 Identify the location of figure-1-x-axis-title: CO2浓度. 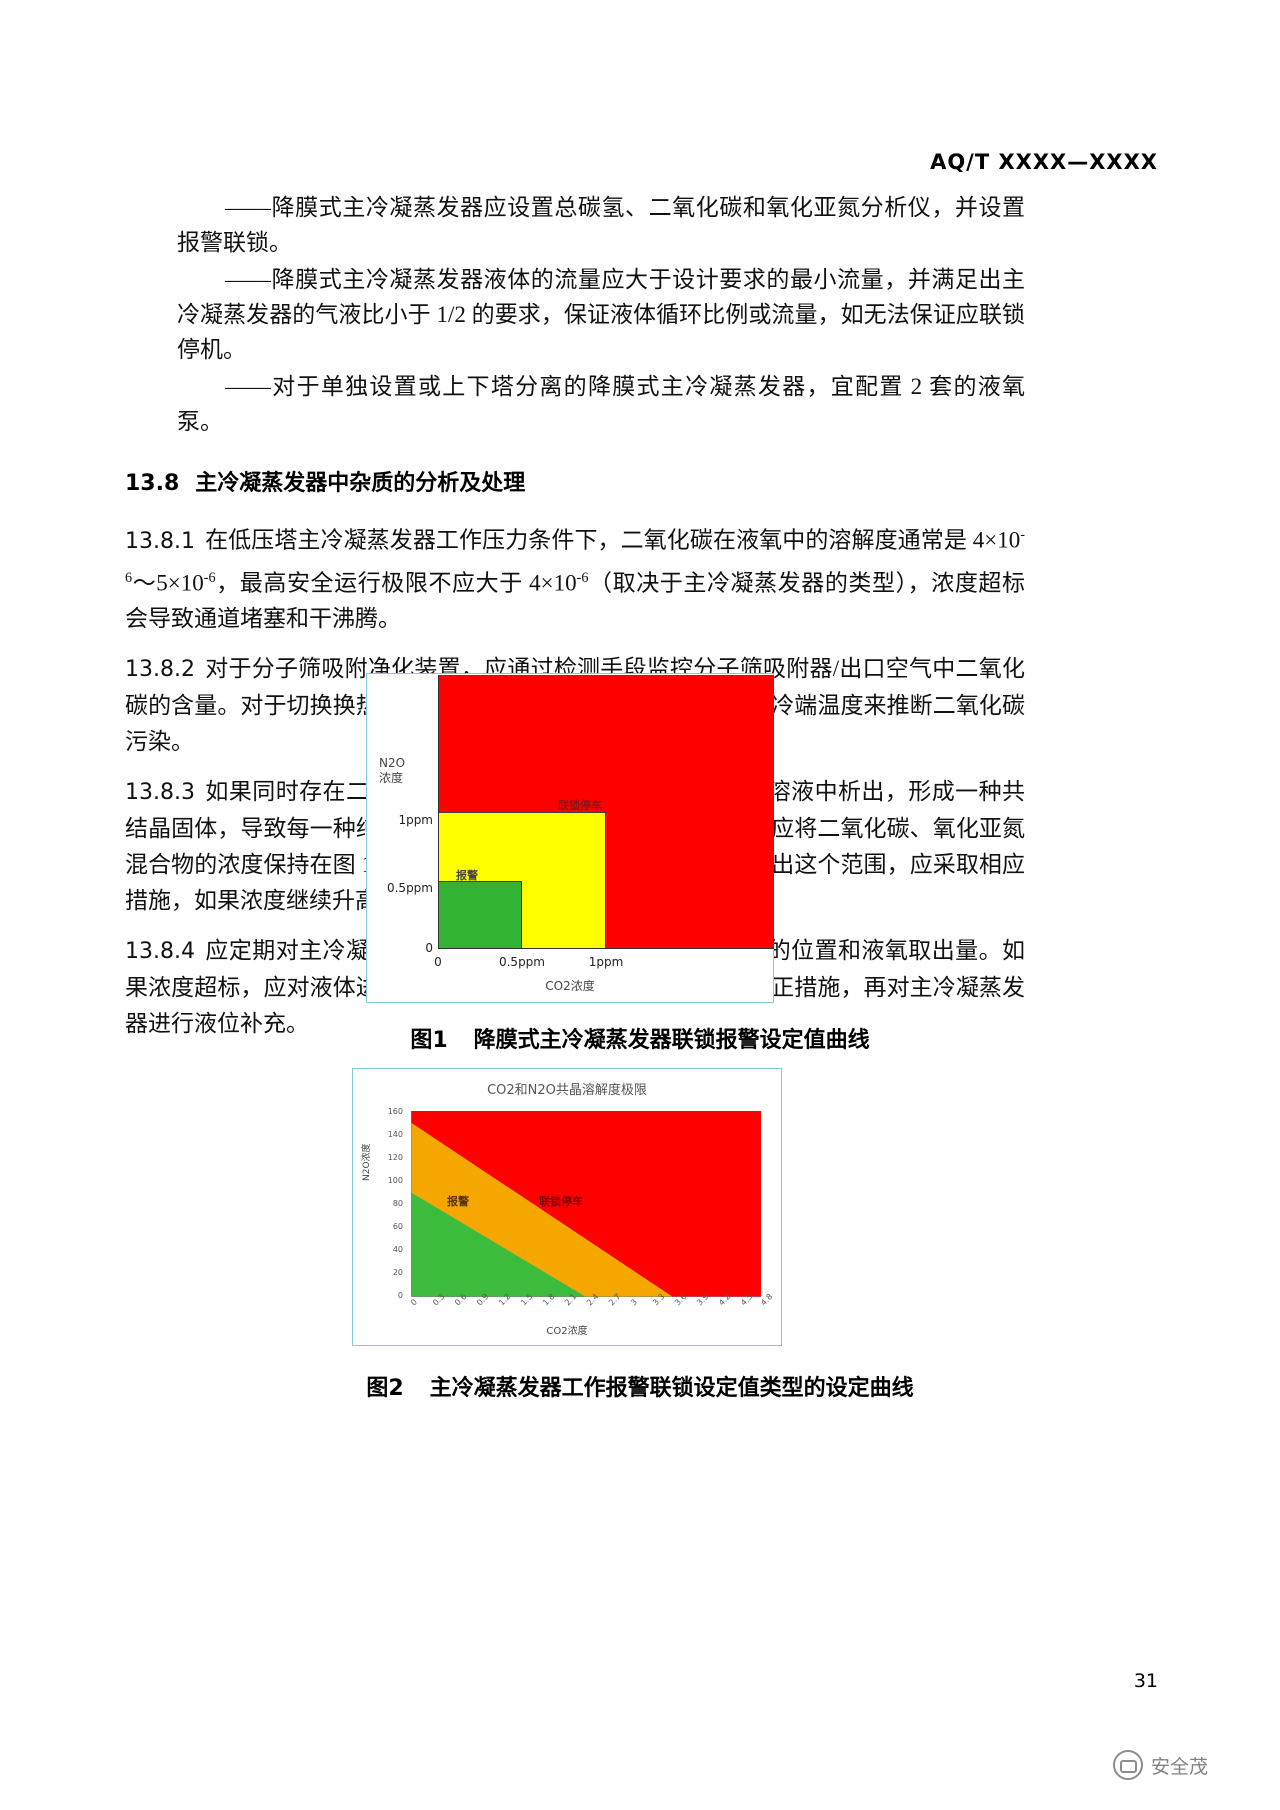
(570, 986).